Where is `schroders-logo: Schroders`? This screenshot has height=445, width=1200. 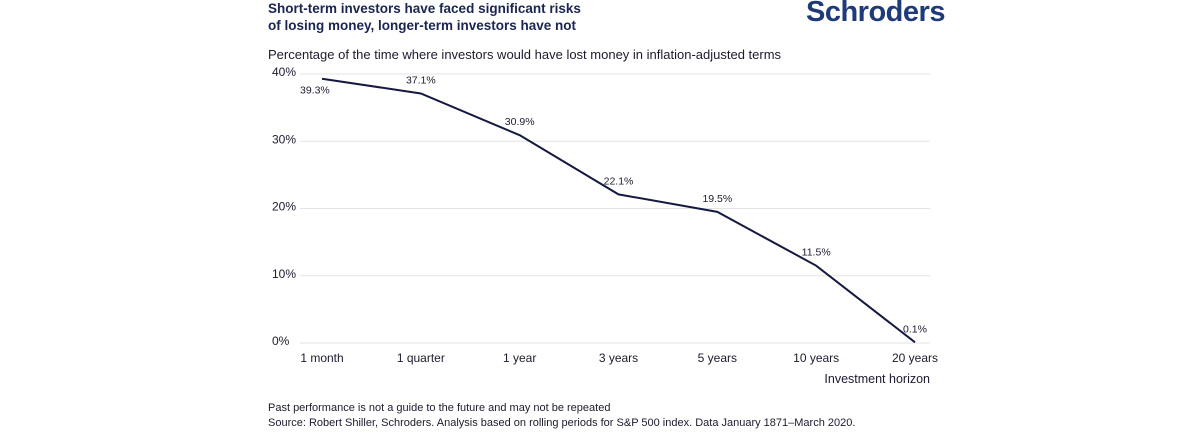
schroders-logo: Schroders is located at coordinates (875, 14).